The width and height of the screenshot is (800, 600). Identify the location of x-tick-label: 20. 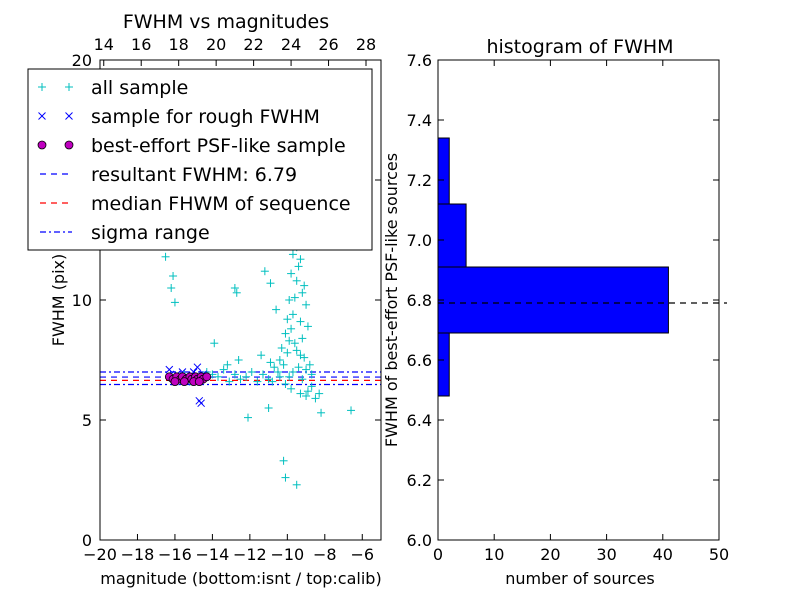
(550, 554).